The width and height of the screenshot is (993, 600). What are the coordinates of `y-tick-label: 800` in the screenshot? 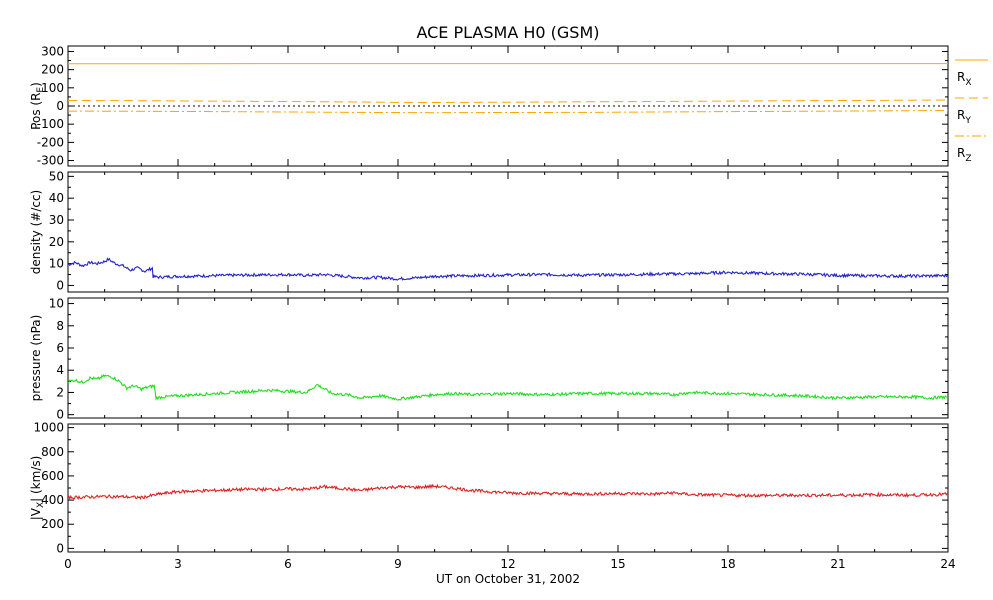 It's located at (52, 452).